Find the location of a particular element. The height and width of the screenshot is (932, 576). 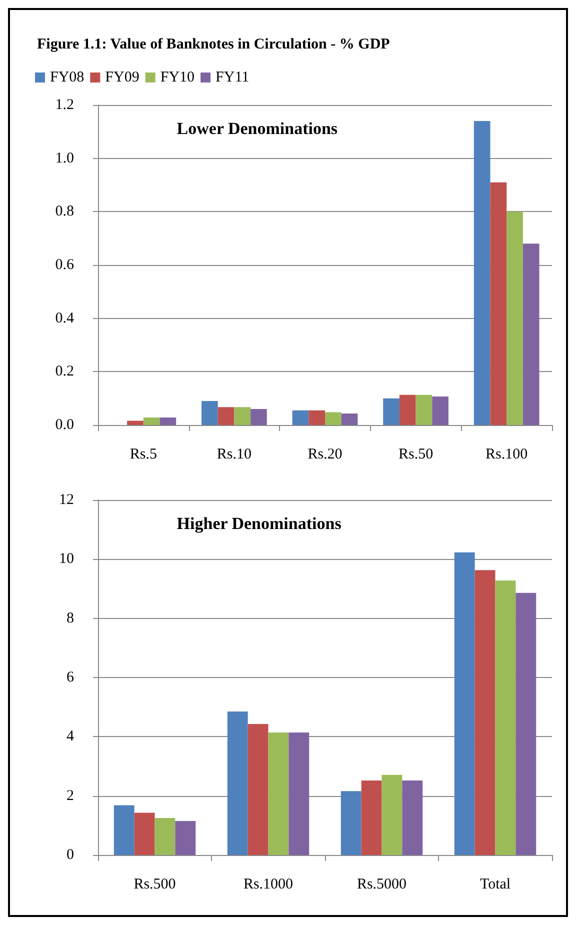

legend-label: FY09 is located at coordinates (122, 78).